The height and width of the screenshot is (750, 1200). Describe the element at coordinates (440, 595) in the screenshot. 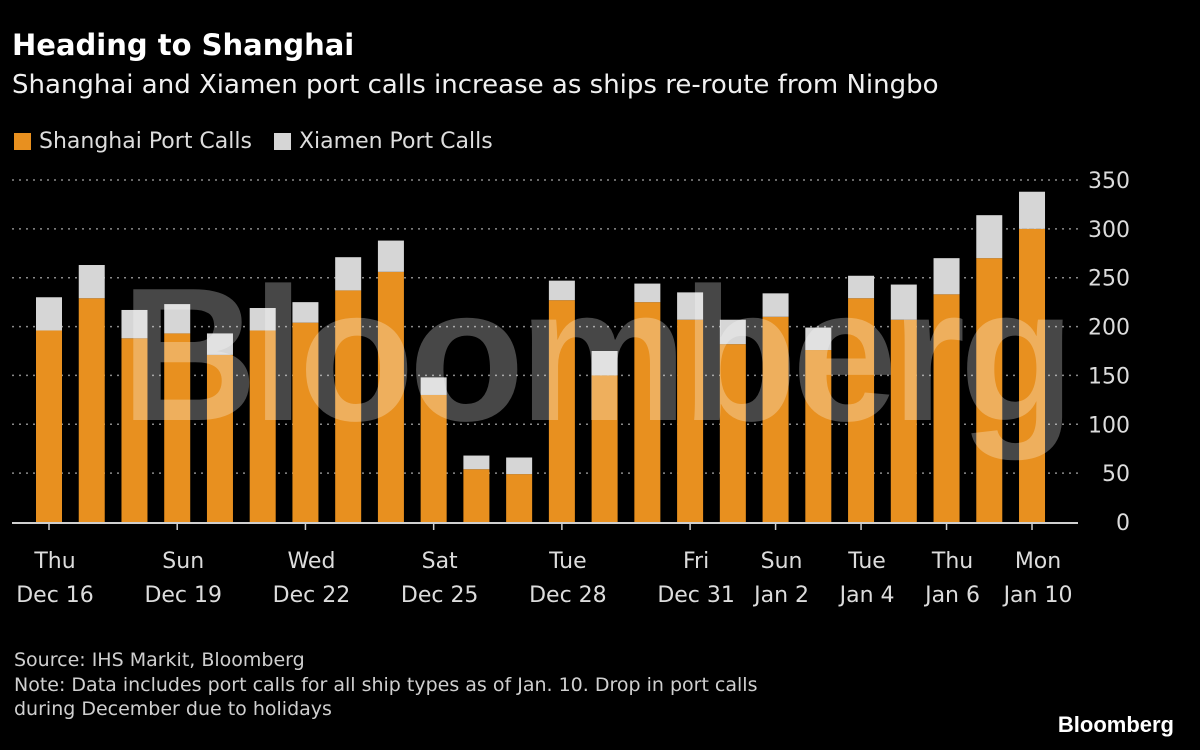

I see `x-tick-label-date: Dec 25` at that location.